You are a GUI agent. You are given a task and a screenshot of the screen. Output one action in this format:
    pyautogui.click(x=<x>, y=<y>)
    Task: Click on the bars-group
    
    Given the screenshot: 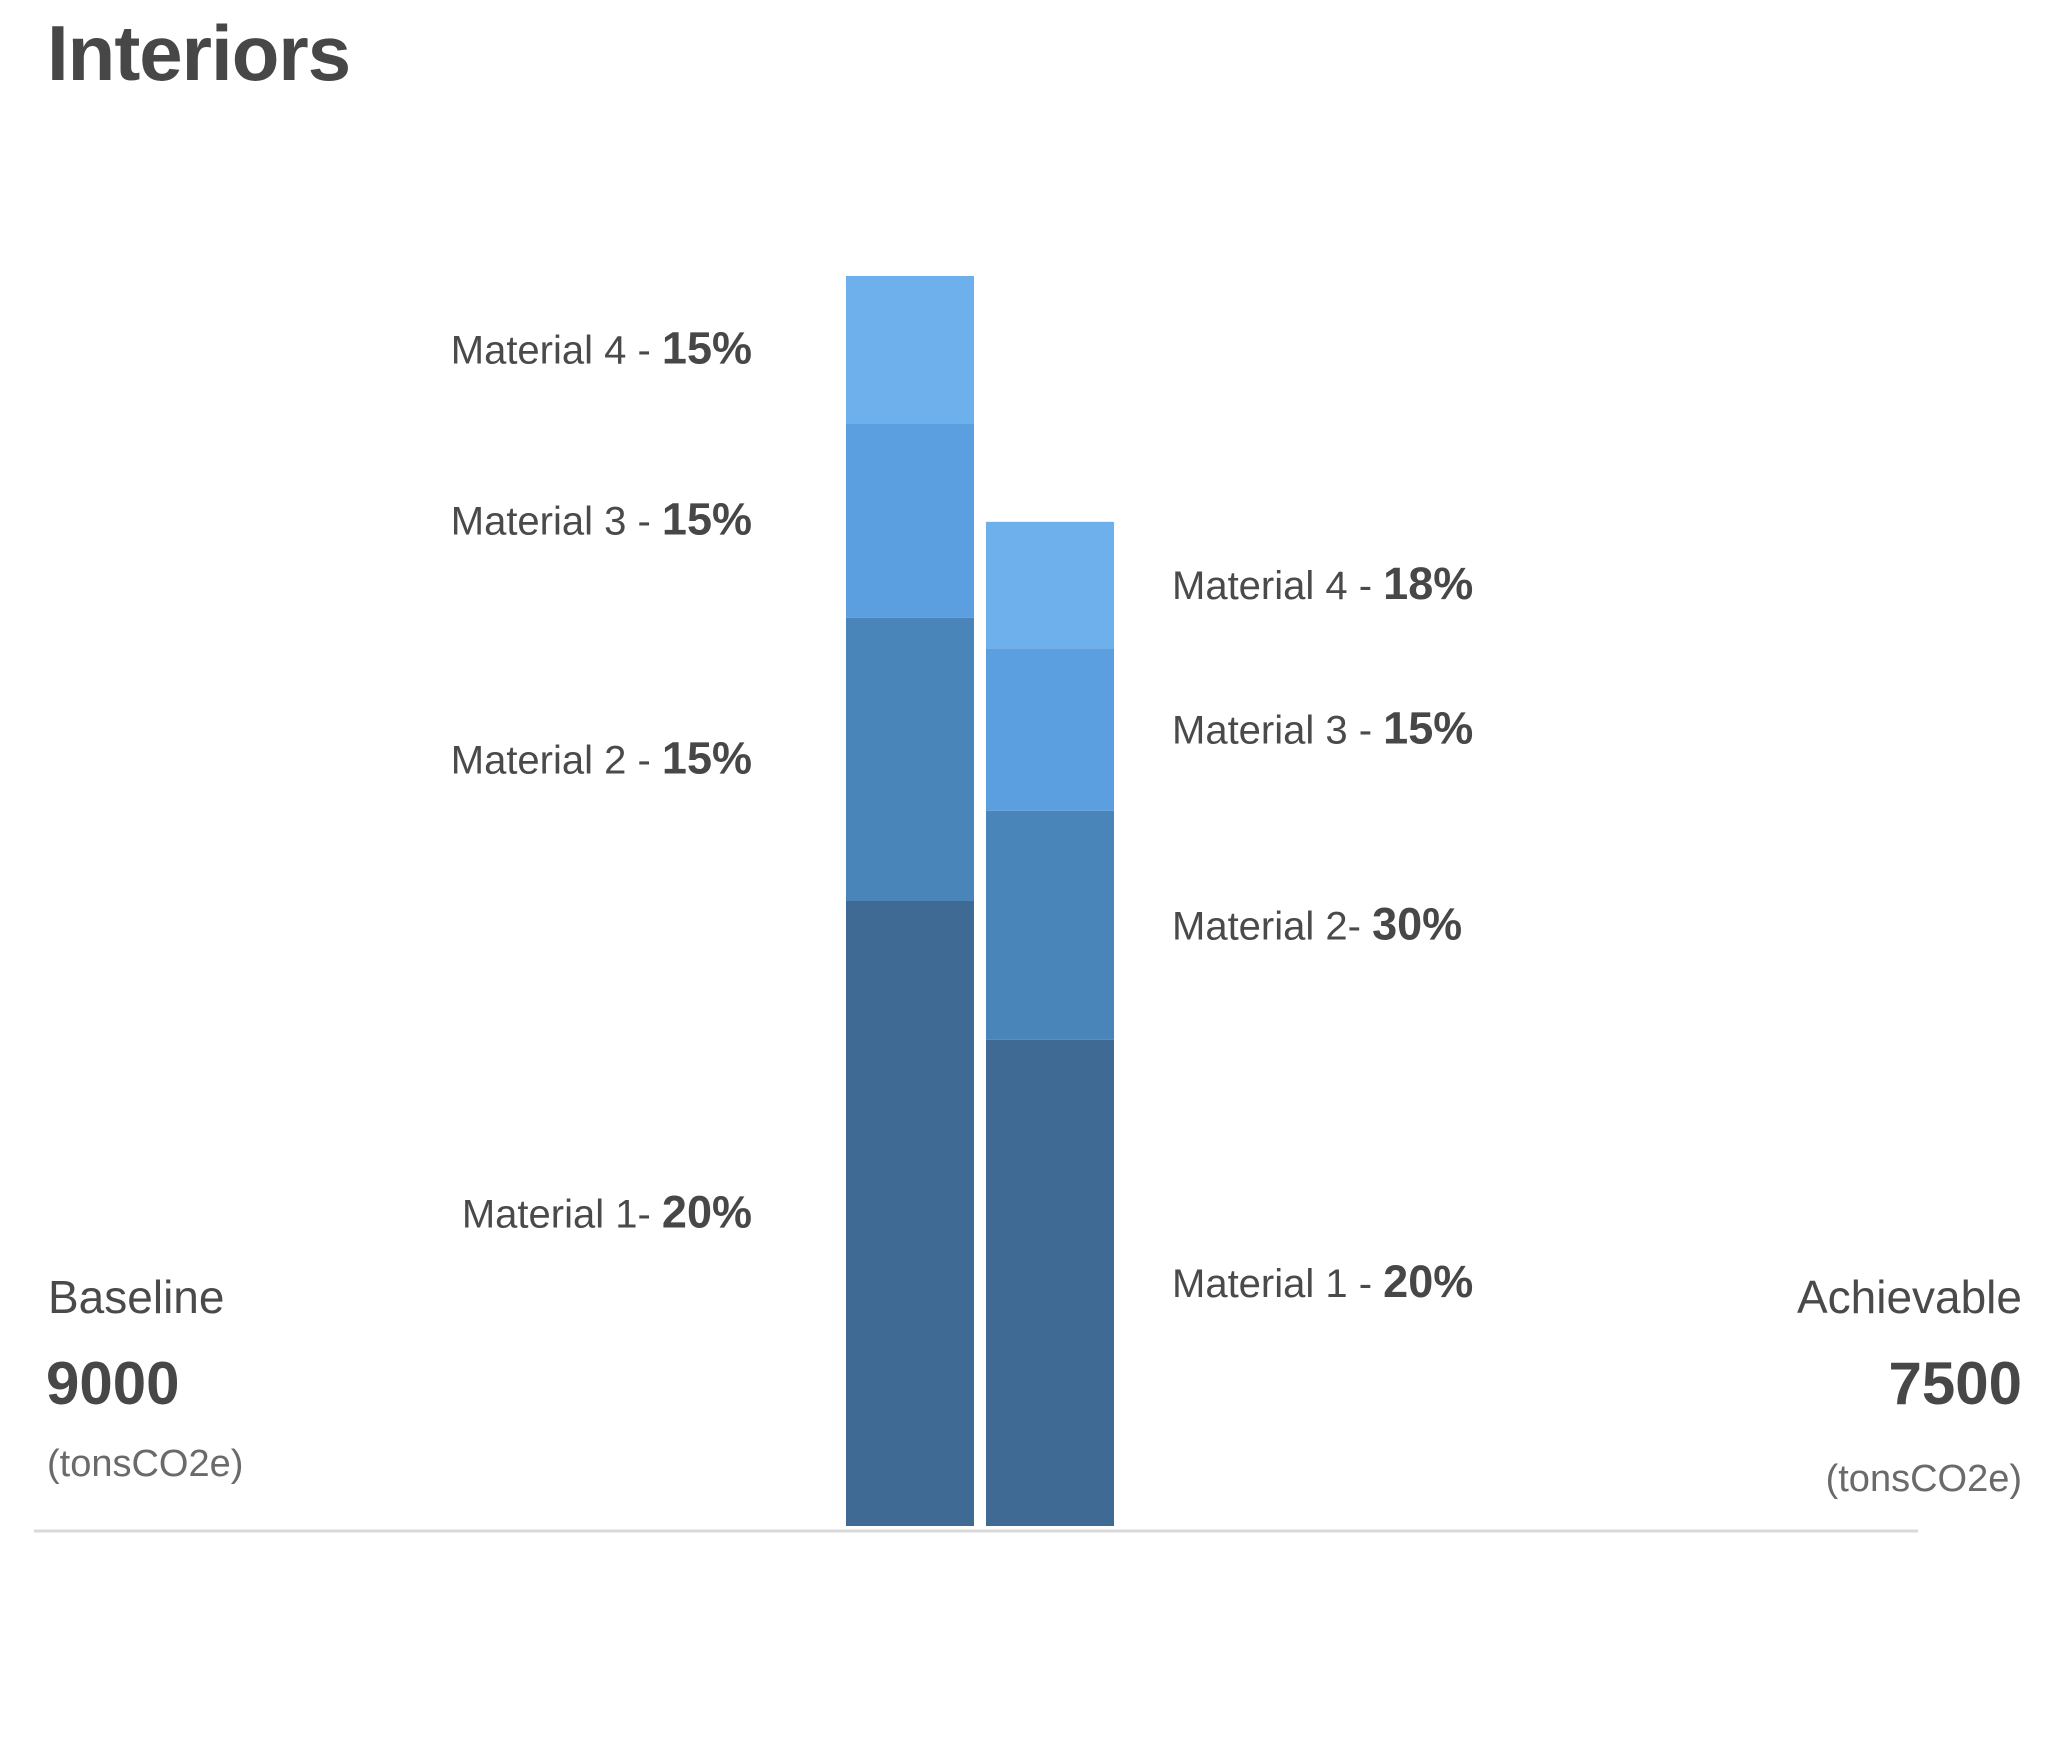 What is the action you would take?
    pyautogui.click(x=980, y=901)
    